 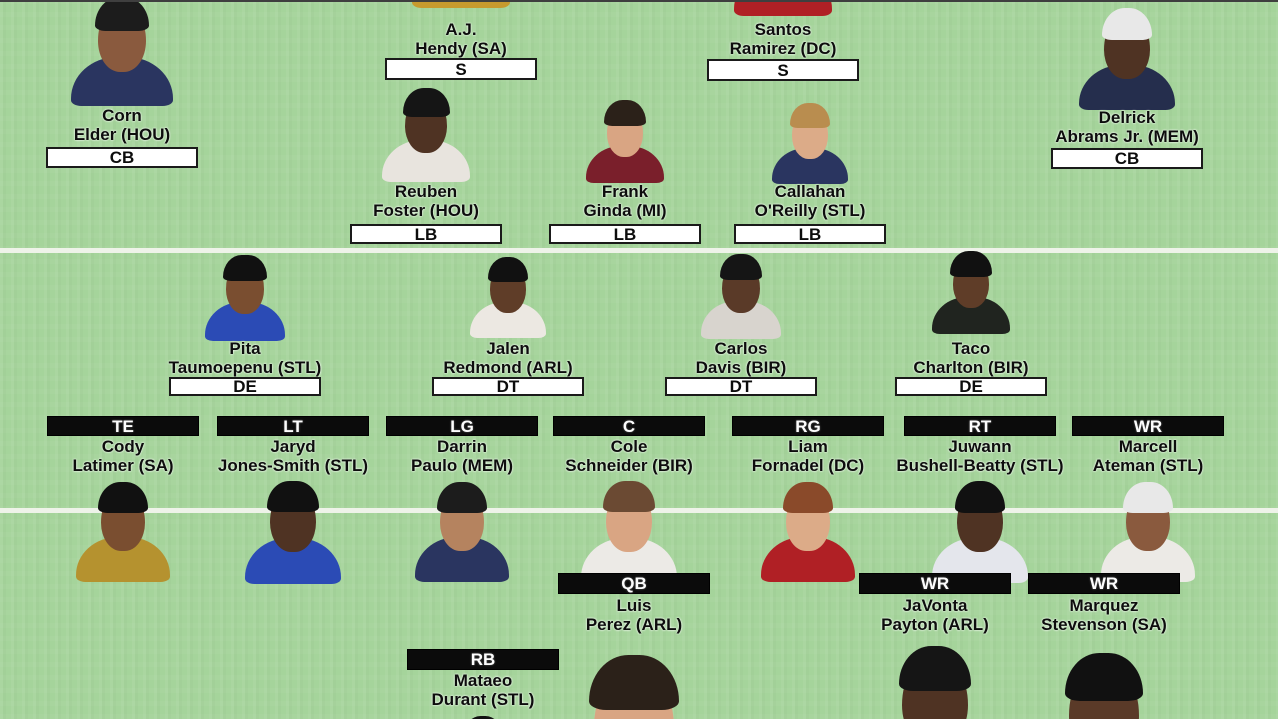 I want to click on player-last-name-team: Abrams Jr. (MEM), so click(x=1127, y=136).